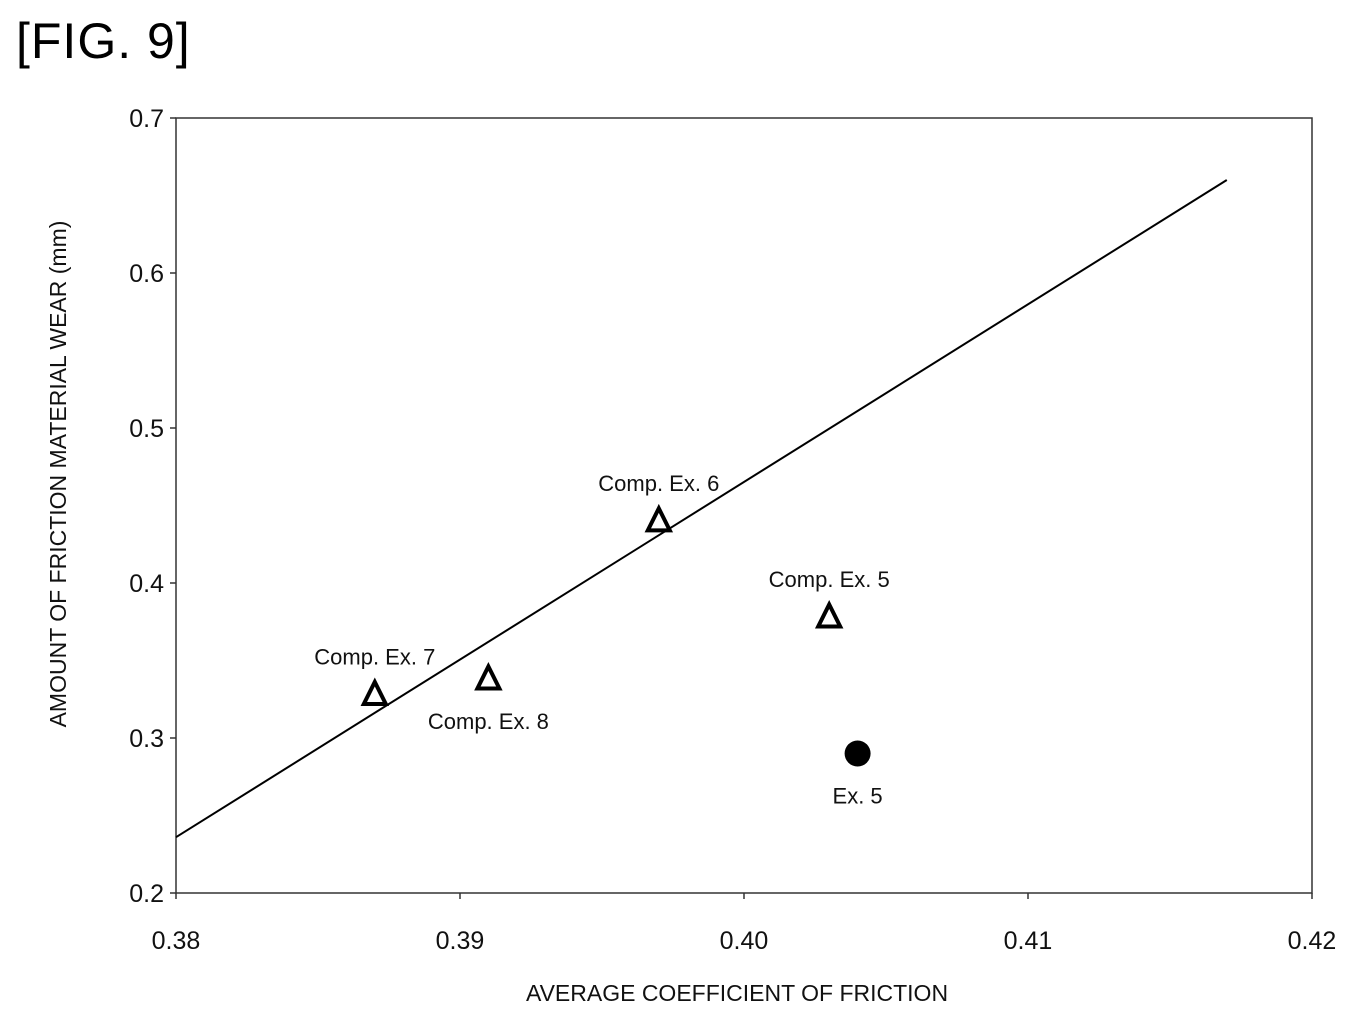 This screenshot has width=1359, height=1023. I want to click on y-axis: 0.2 0.3 0.4 0.5 0.6 0.7, so click(152, 506).